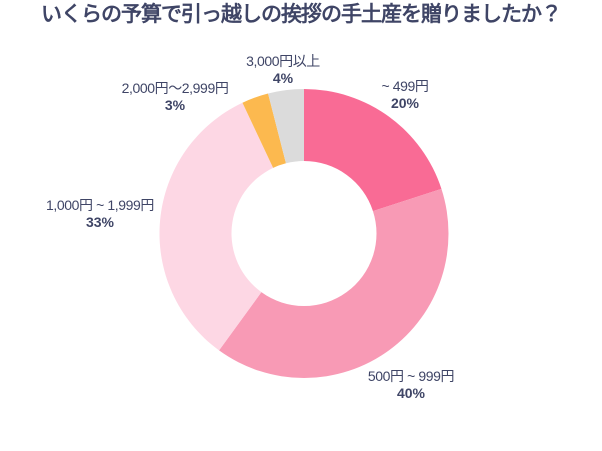 The width and height of the screenshot is (602, 451). What do you see at coordinates (411, 376) in the screenshot?
I see `slice-range-text: 500円 ~ 999円` at bounding box center [411, 376].